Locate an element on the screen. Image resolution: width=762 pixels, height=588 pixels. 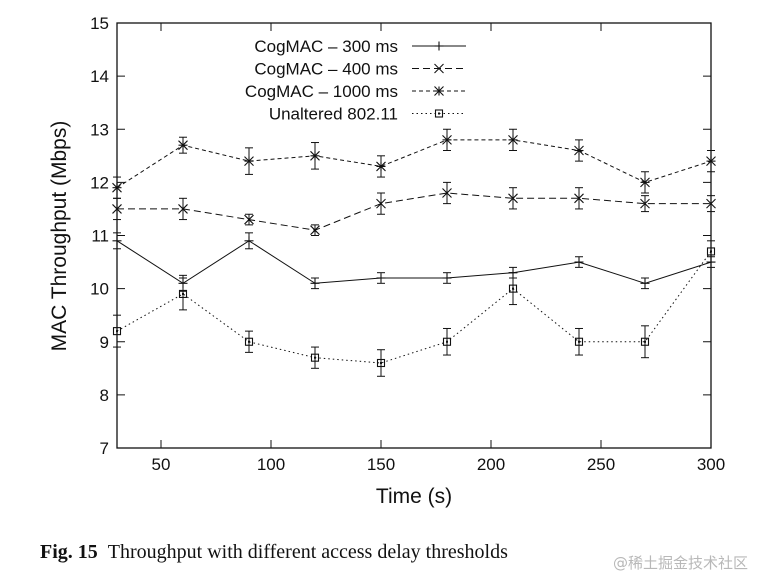
y-tick-label: 11 is located at coordinates (100, 236).